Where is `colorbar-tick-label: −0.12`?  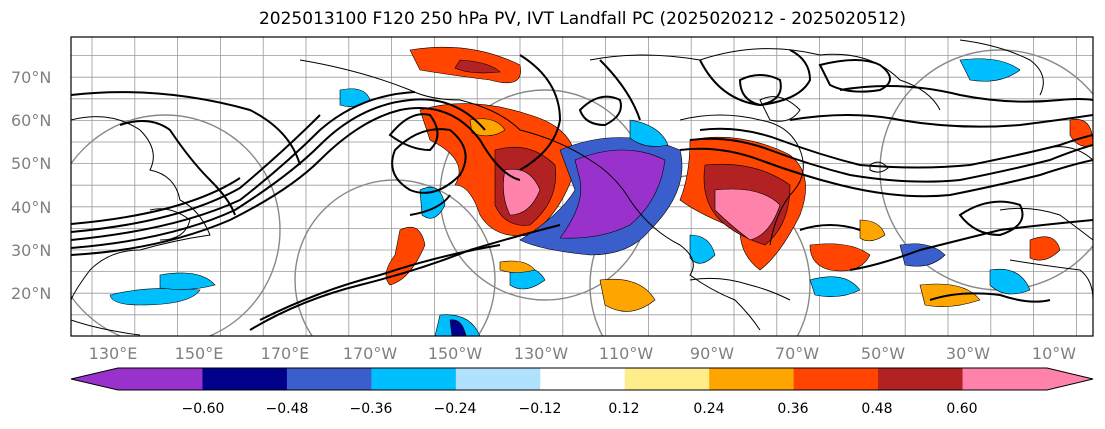 colorbar-tick-label: −0.12 is located at coordinates (540, 409).